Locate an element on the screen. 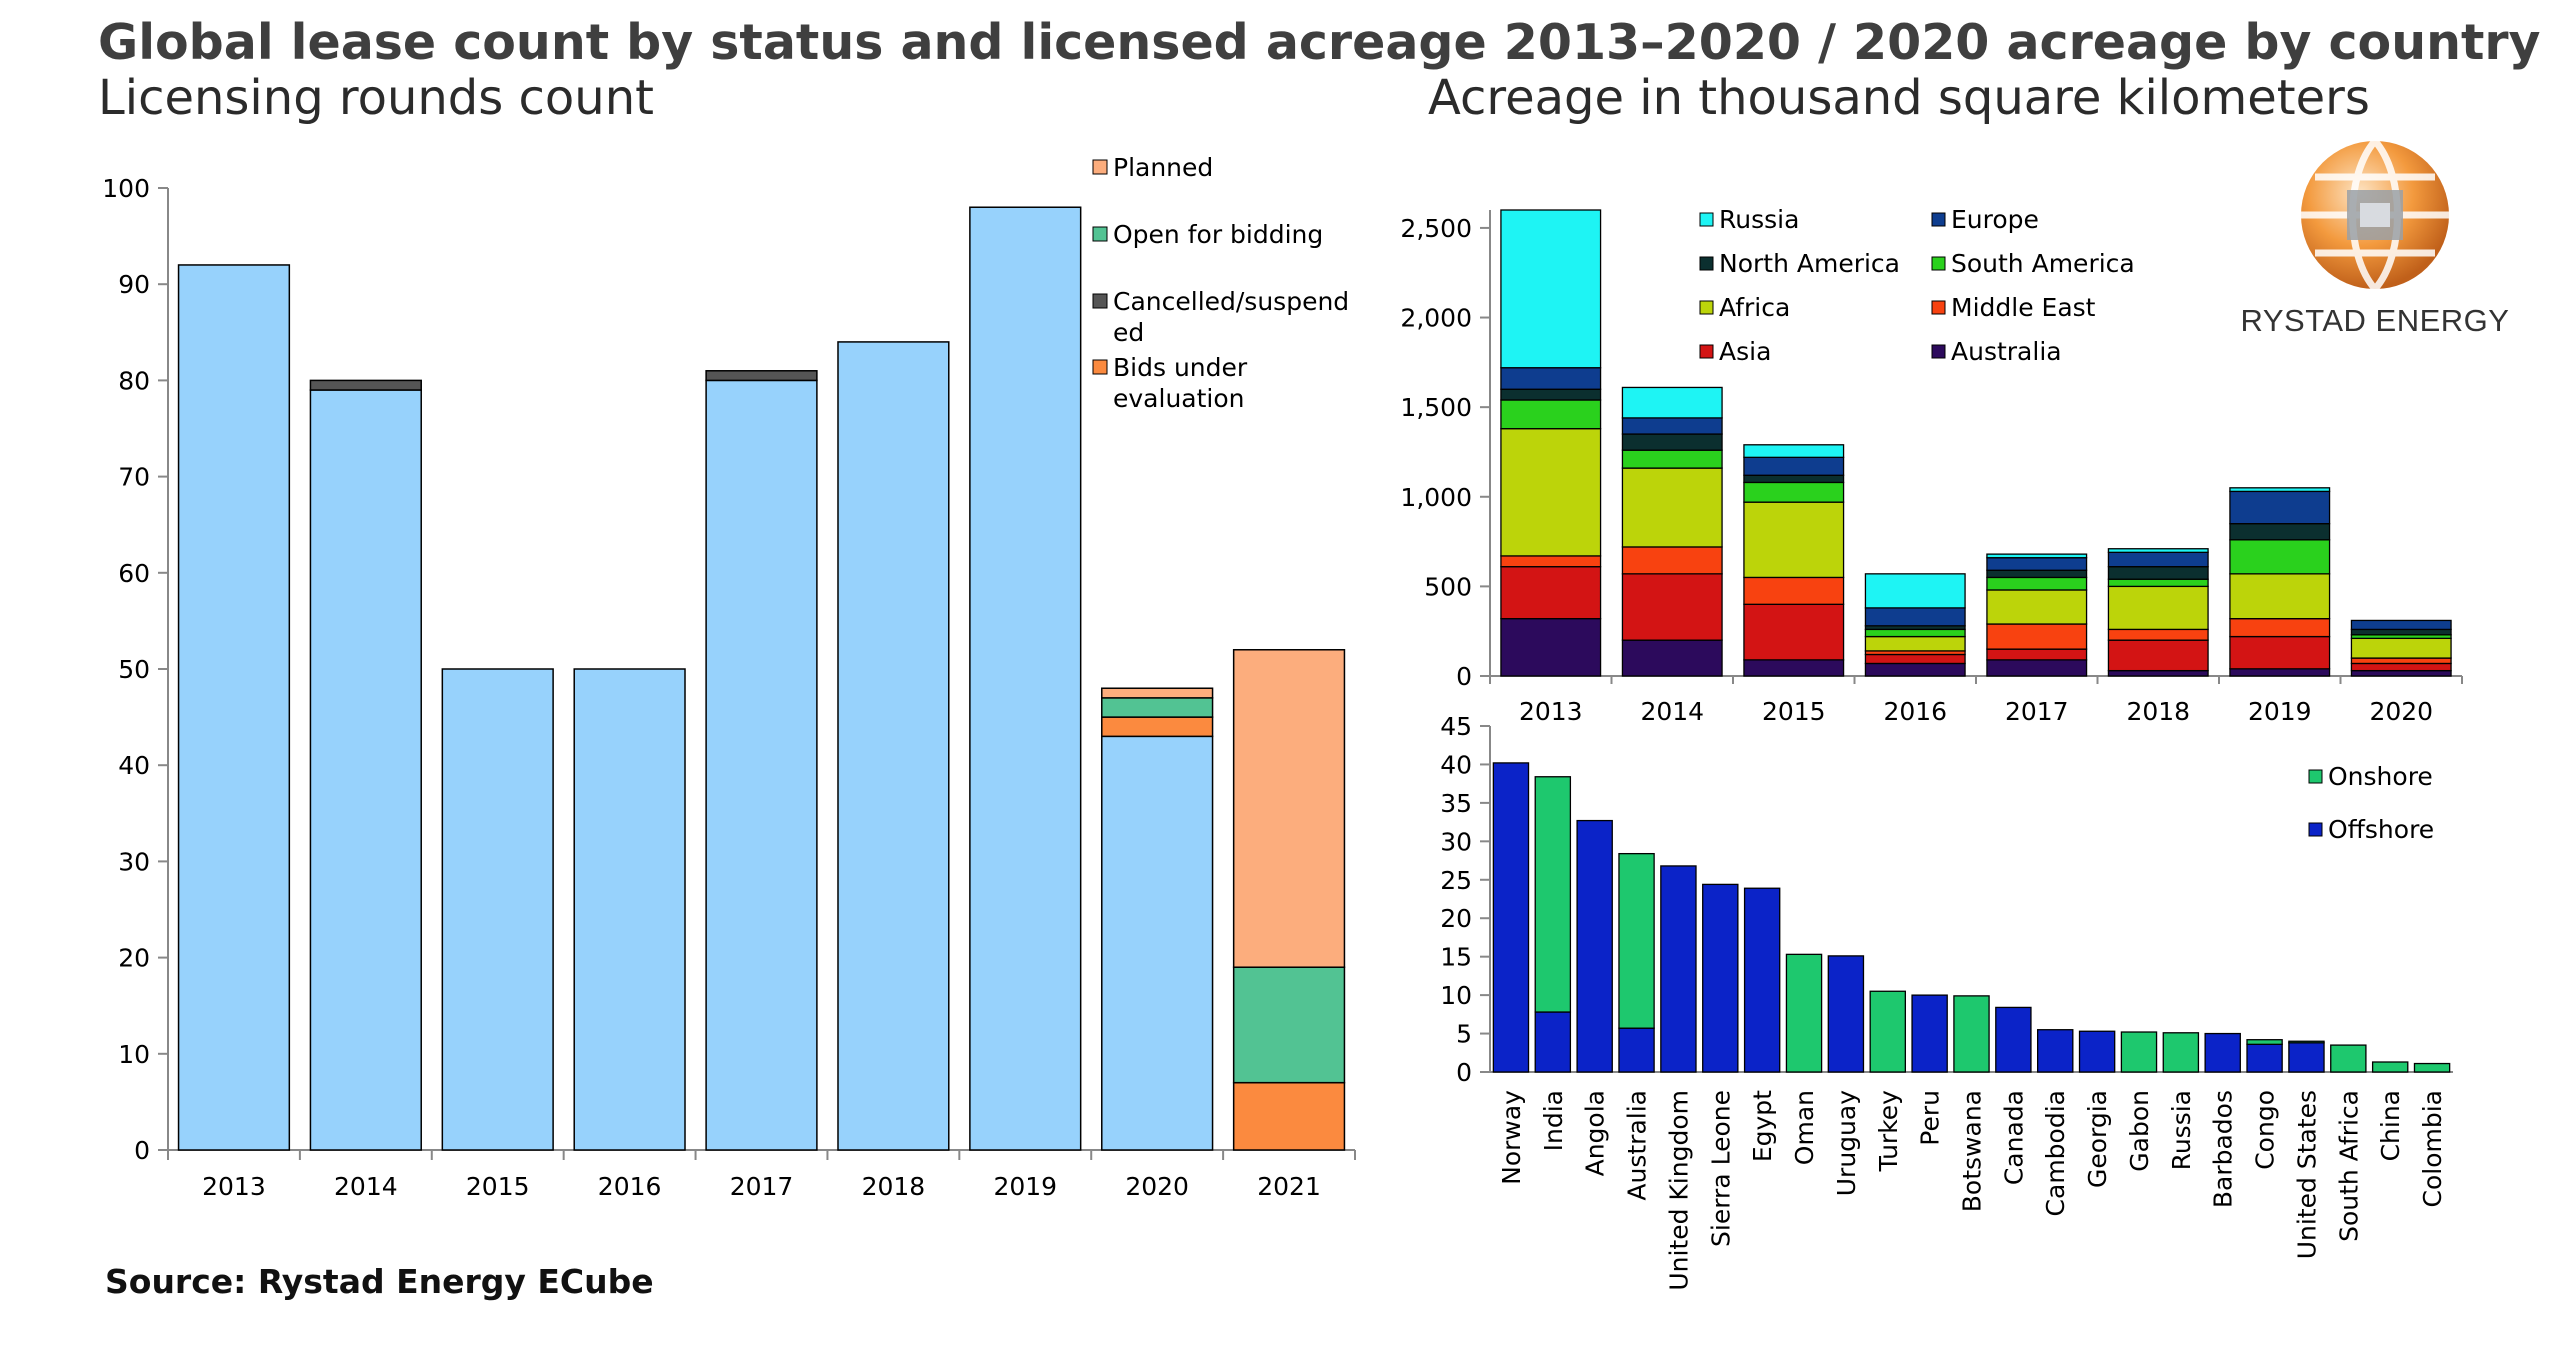 The height and width of the screenshot is (1351, 2560). country-label: Colombia is located at coordinates (2432, 1148).